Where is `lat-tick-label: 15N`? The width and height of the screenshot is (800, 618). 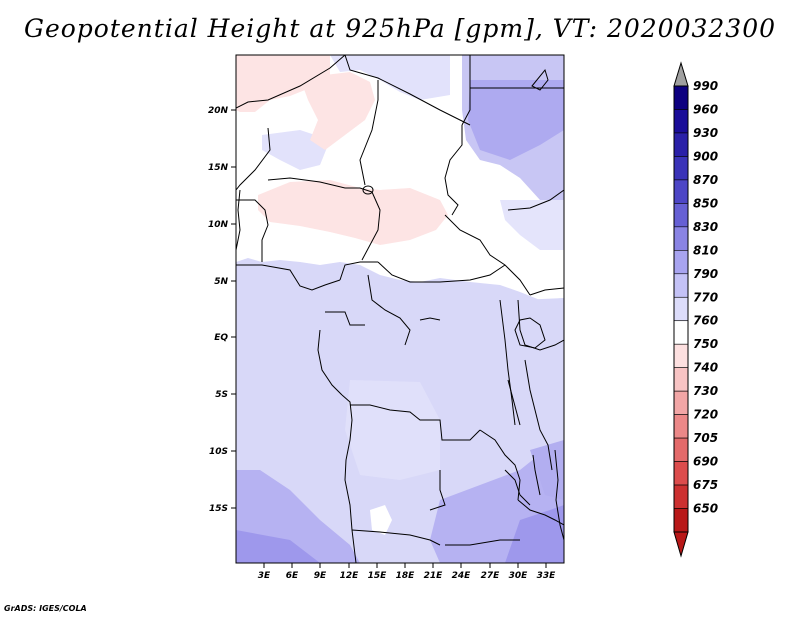 lat-tick-label: 15N is located at coordinates (218, 168).